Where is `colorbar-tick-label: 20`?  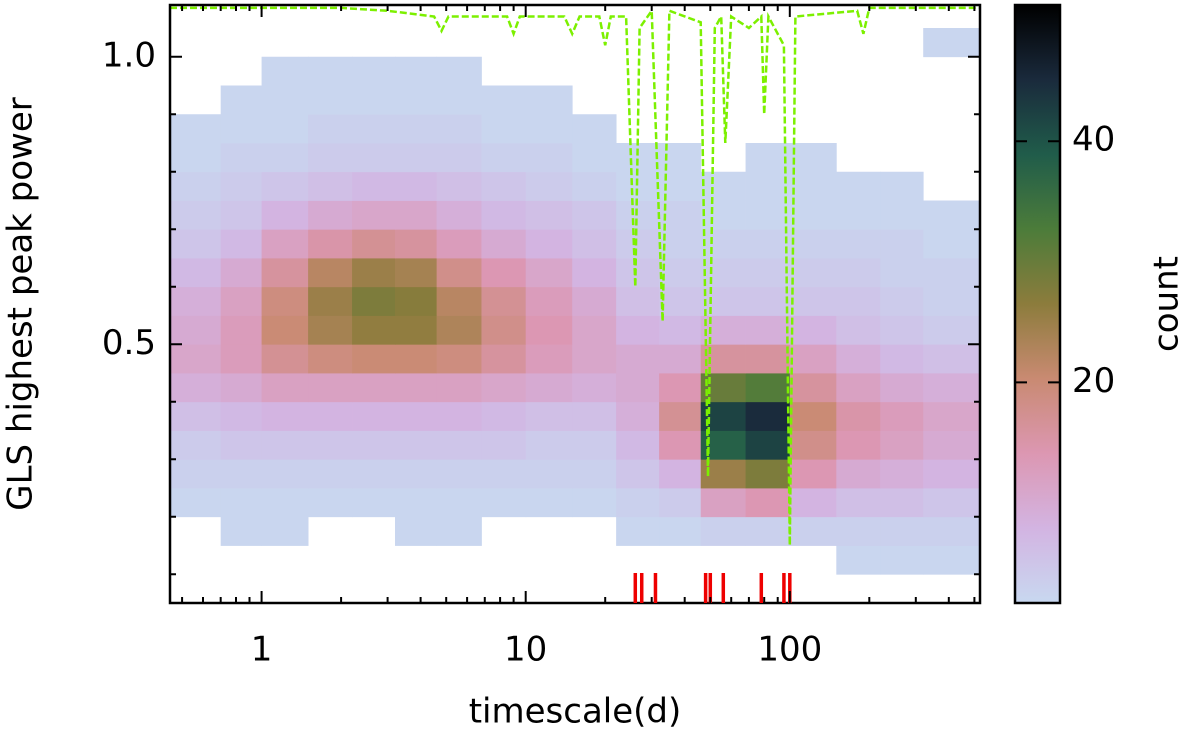
colorbar-tick-label: 20 is located at coordinates (1093, 381).